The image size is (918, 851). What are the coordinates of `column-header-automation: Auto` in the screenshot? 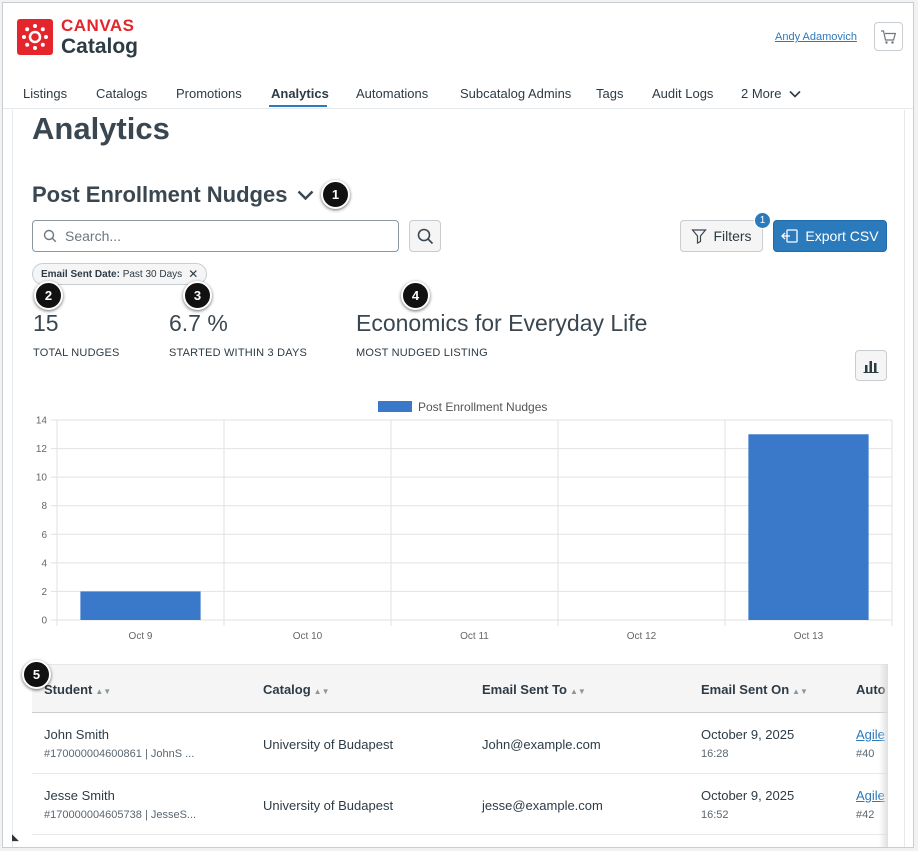 It's located at (871, 689).